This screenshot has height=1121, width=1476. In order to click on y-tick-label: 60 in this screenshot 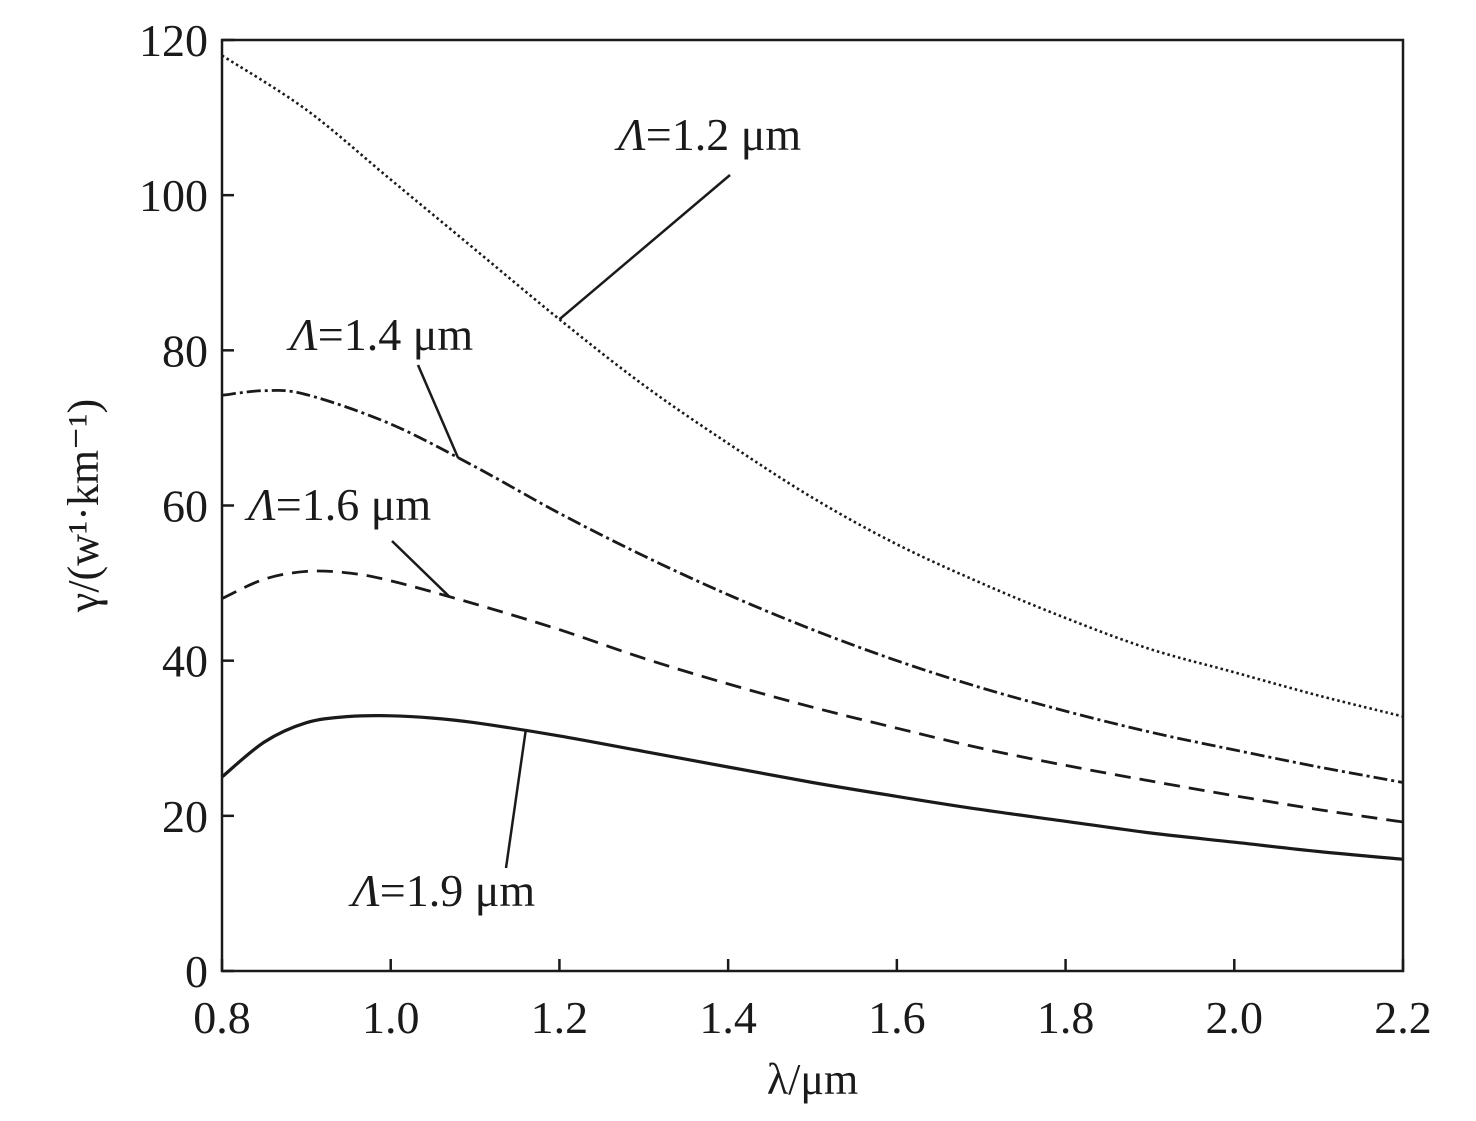, I will do `click(185, 506)`.